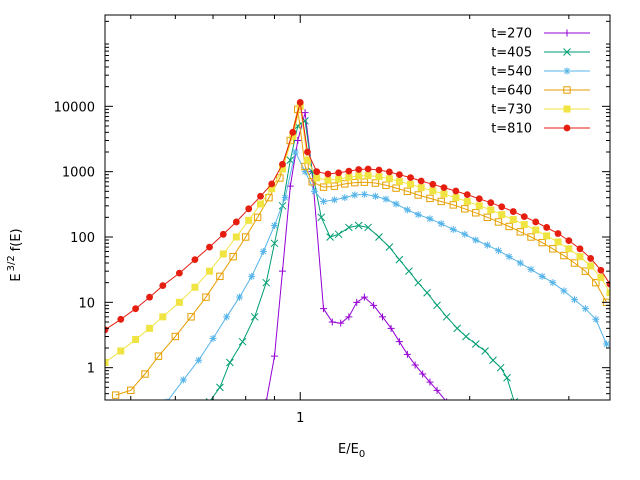 This screenshot has width=640, height=480. I want to click on y-tick-label: 100, so click(82, 238).